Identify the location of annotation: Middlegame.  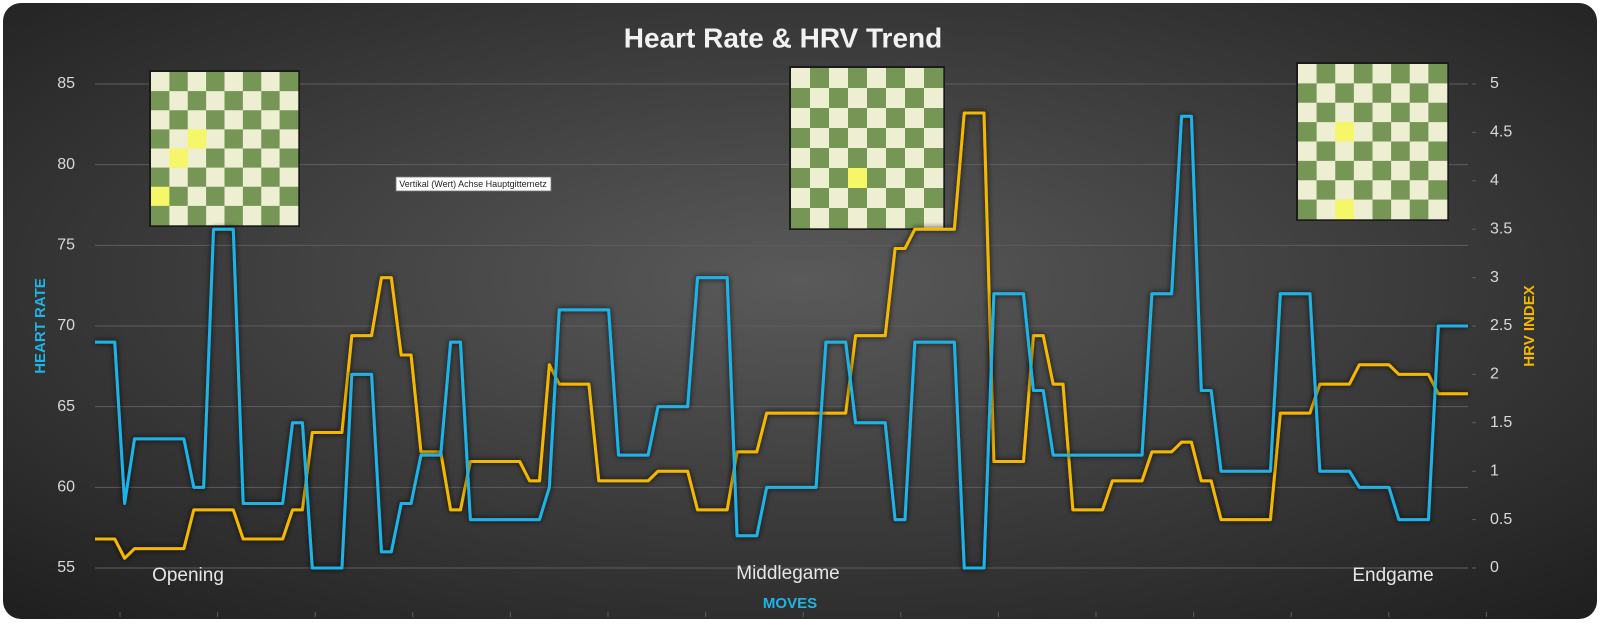
(788, 573).